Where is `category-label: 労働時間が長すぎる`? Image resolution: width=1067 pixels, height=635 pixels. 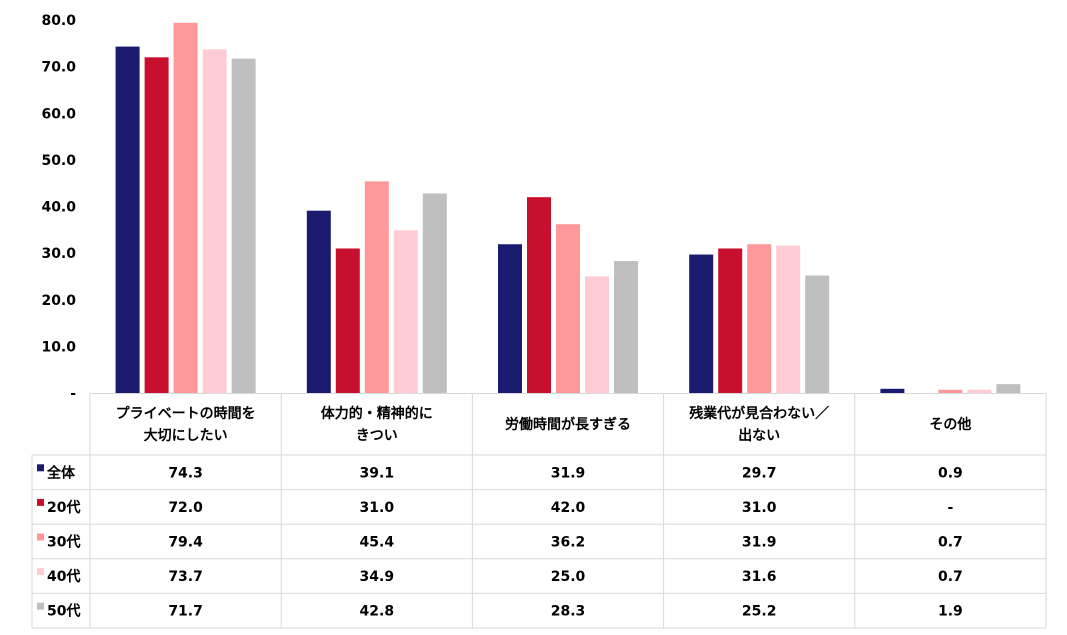 category-label: 労働時間が長すぎる is located at coordinates (568, 424).